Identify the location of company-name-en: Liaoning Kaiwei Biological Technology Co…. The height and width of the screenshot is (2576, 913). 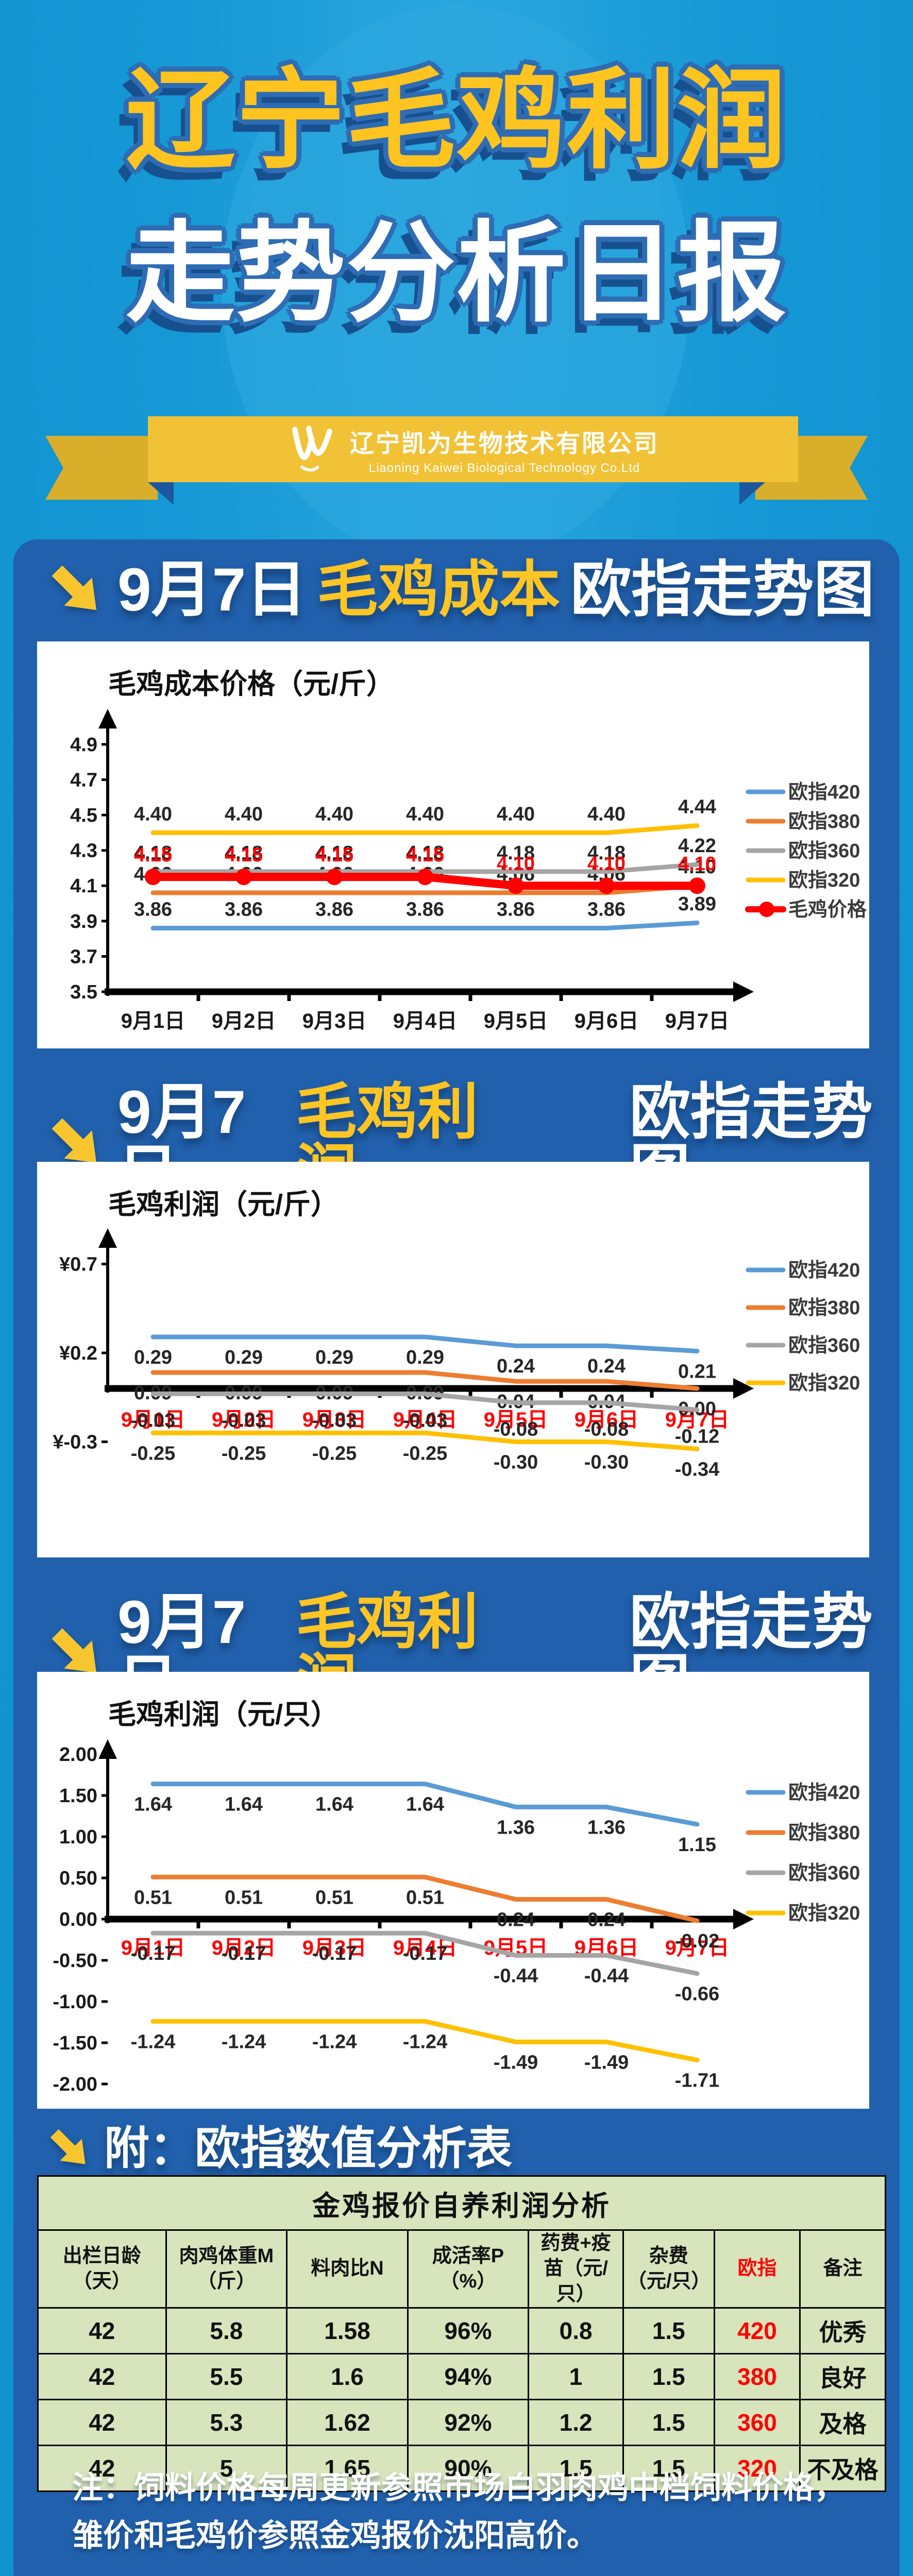
(504, 468).